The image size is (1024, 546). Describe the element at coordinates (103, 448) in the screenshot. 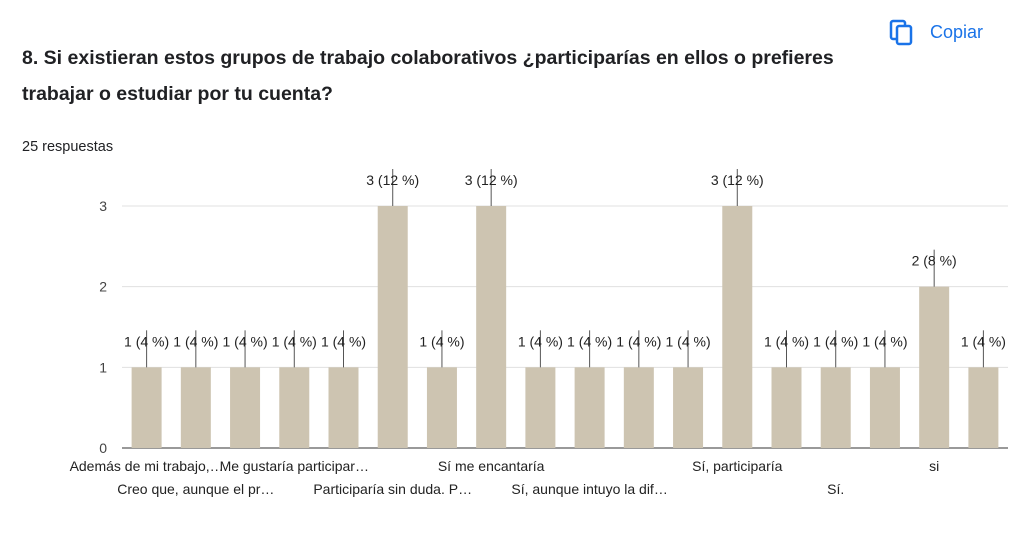

I see `y-tick-label: 0` at that location.